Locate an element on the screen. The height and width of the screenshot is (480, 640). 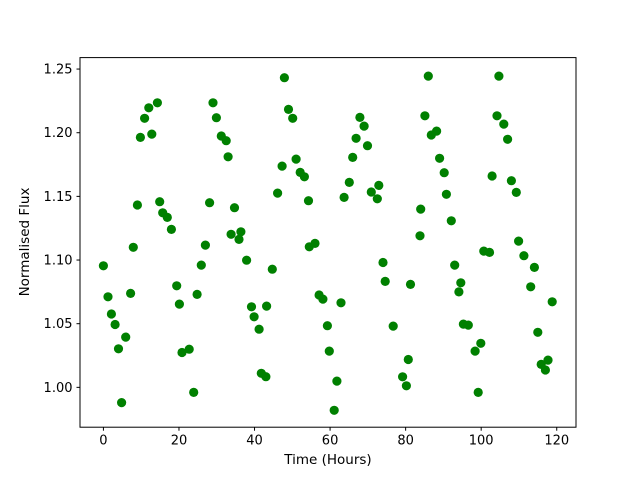
y-axis-label: Normalised Flux is located at coordinates (25, 242).